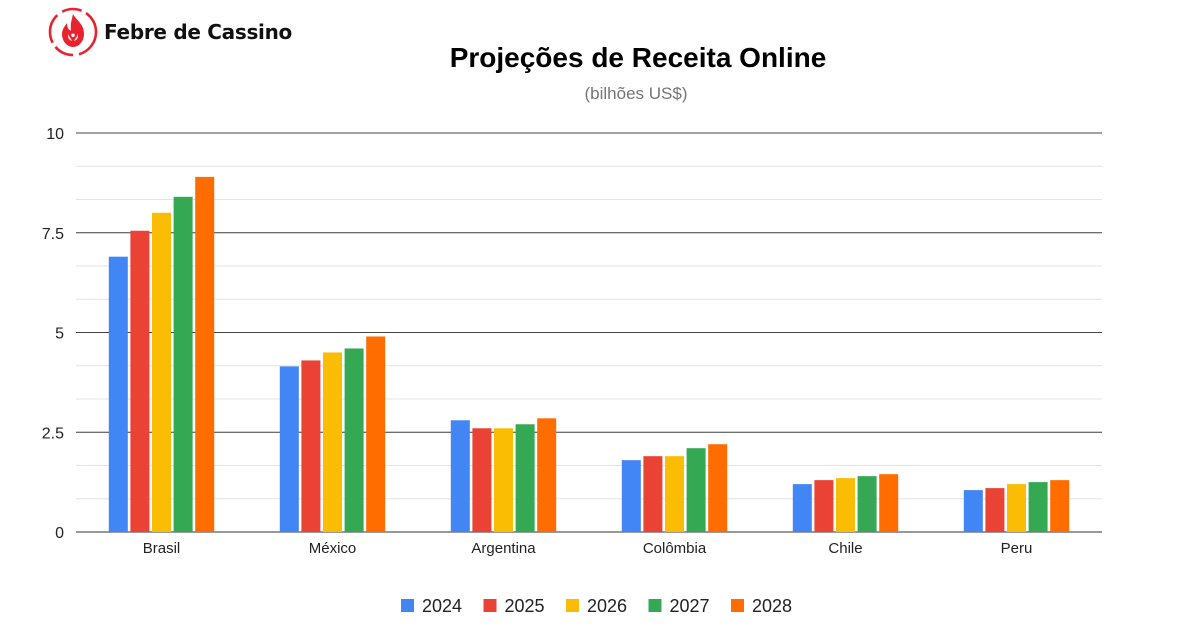 The height and width of the screenshot is (630, 1200). Describe the element at coordinates (607, 606) in the screenshot. I see `legend-label: 2026` at that location.